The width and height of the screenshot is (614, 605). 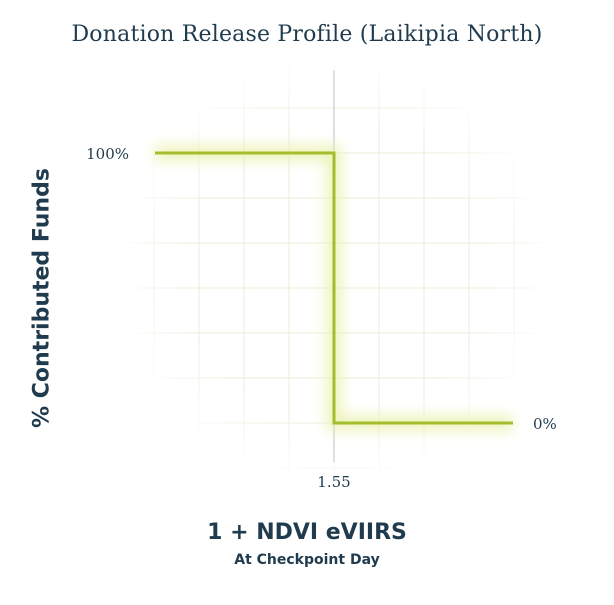 What do you see at coordinates (545, 424) in the screenshot?
I see `y-tick-label: 0%` at bounding box center [545, 424].